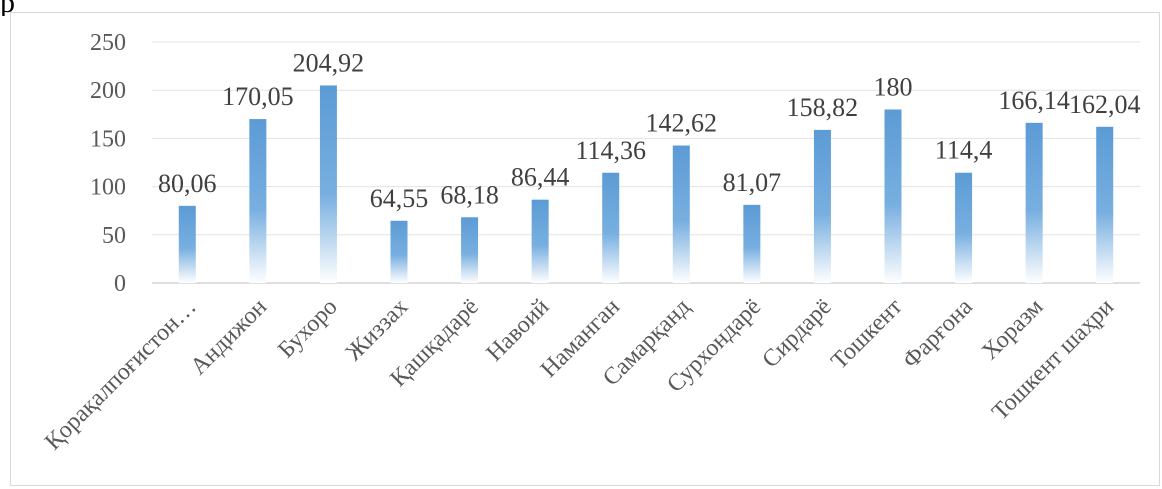  What do you see at coordinates (187, 183) in the screenshot?
I see `data-label: 80,06` at bounding box center [187, 183].